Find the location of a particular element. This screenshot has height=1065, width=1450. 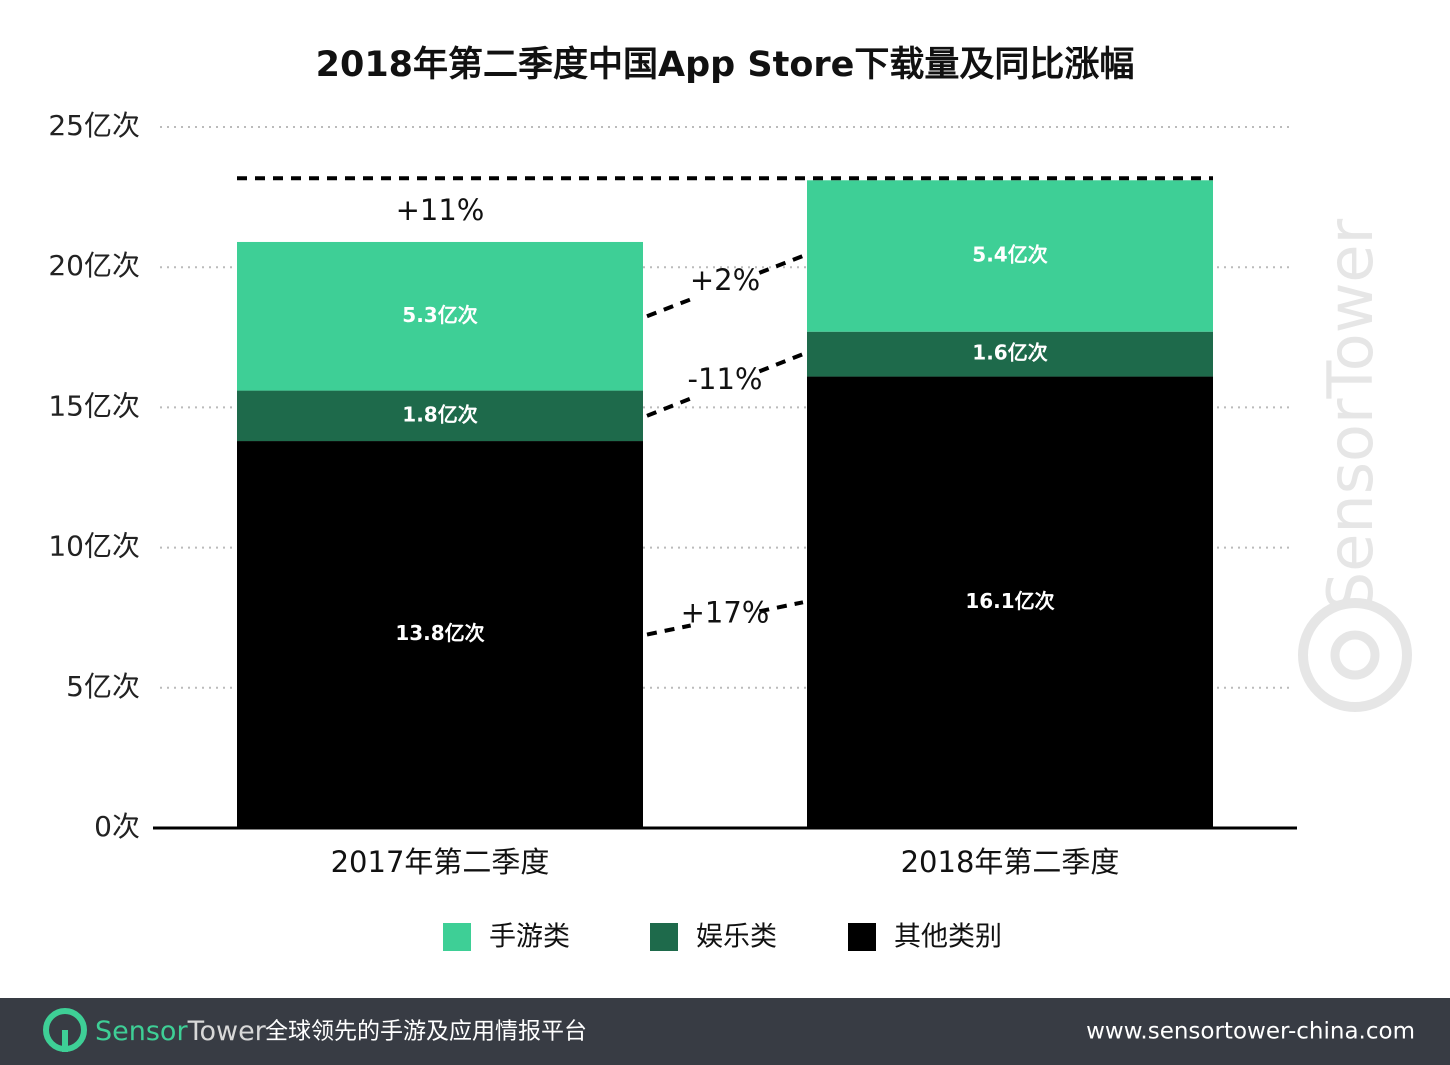

y-tick-label: 20亿次 is located at coordinates (94, 265).